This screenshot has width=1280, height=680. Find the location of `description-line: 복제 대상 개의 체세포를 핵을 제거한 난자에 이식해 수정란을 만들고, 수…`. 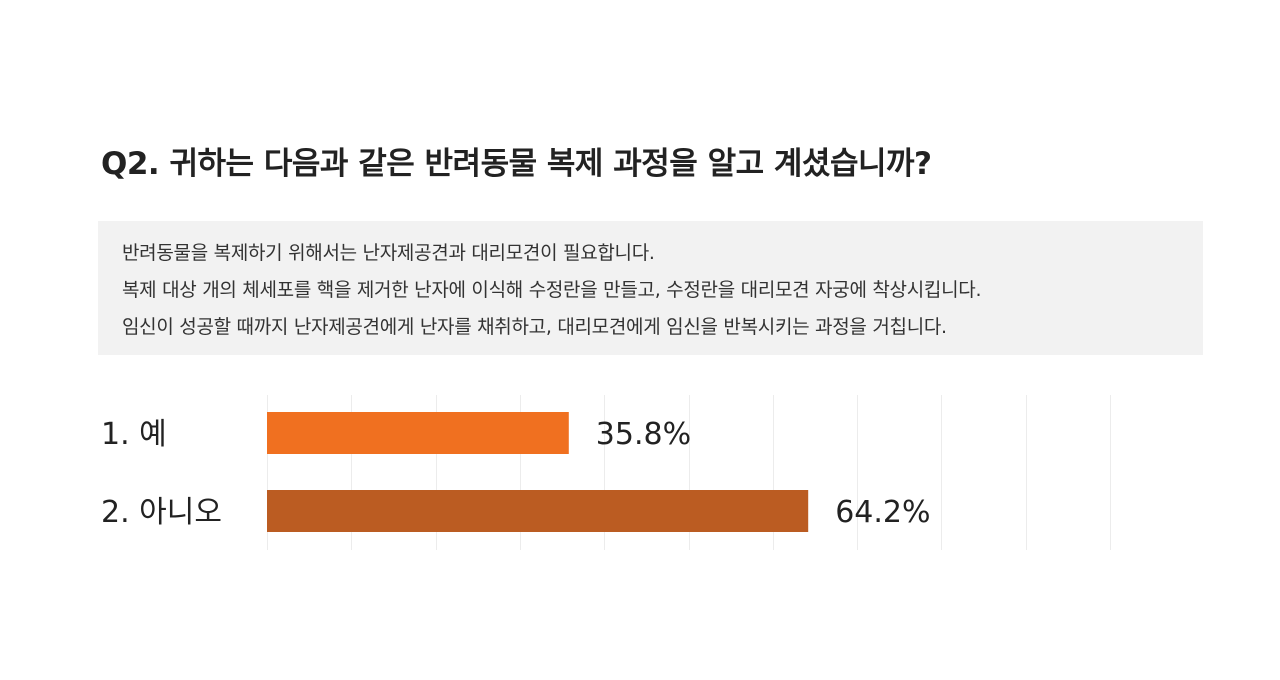

description-line: 복제 대상 개의 체세포를 핵을 제거한 난자에 이식해 수정란을 만들고, 수… is located at coordinates (552, 290).